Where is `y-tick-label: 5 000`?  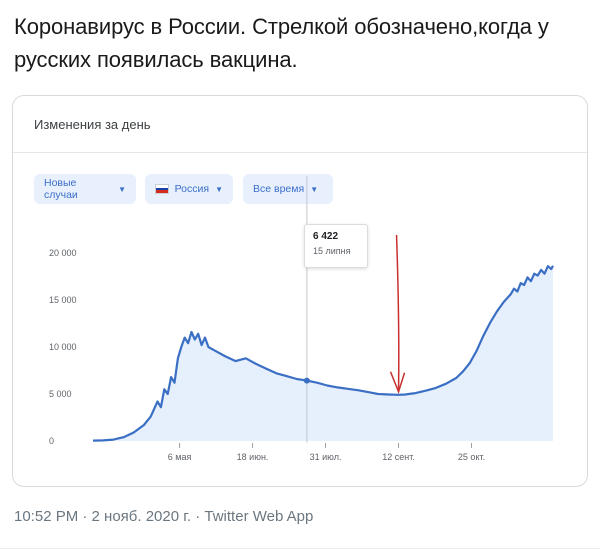 y-tick-label: 5 000 is located at coordinates (60, 394).